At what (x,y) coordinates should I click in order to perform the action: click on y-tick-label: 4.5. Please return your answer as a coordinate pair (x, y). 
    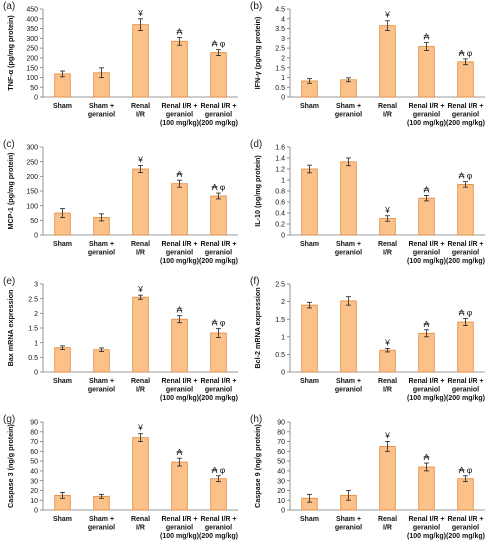
    Looking at the image, I should click on (280, 10).